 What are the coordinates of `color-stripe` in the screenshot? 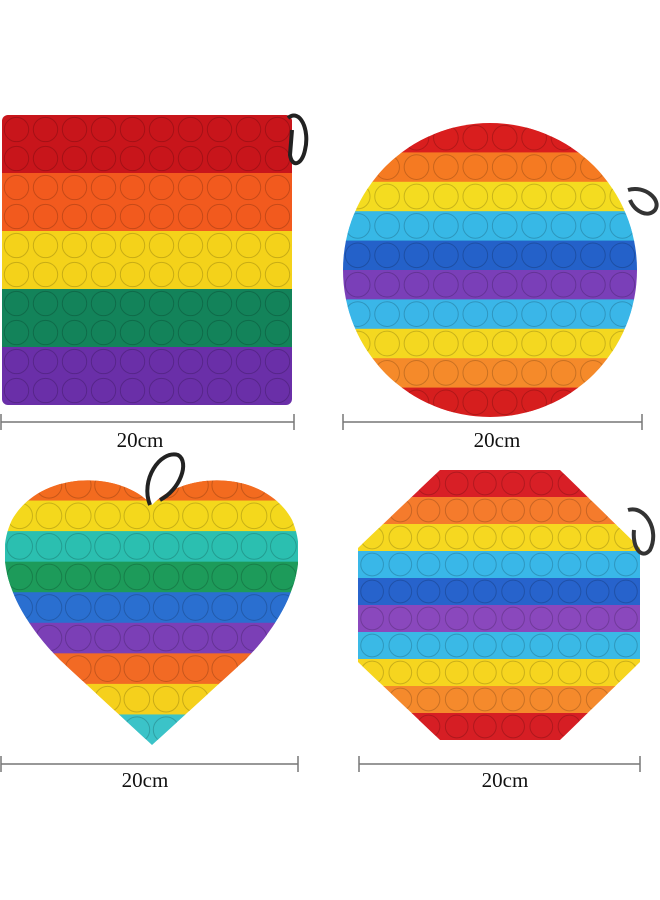 It's located at (151, 699).